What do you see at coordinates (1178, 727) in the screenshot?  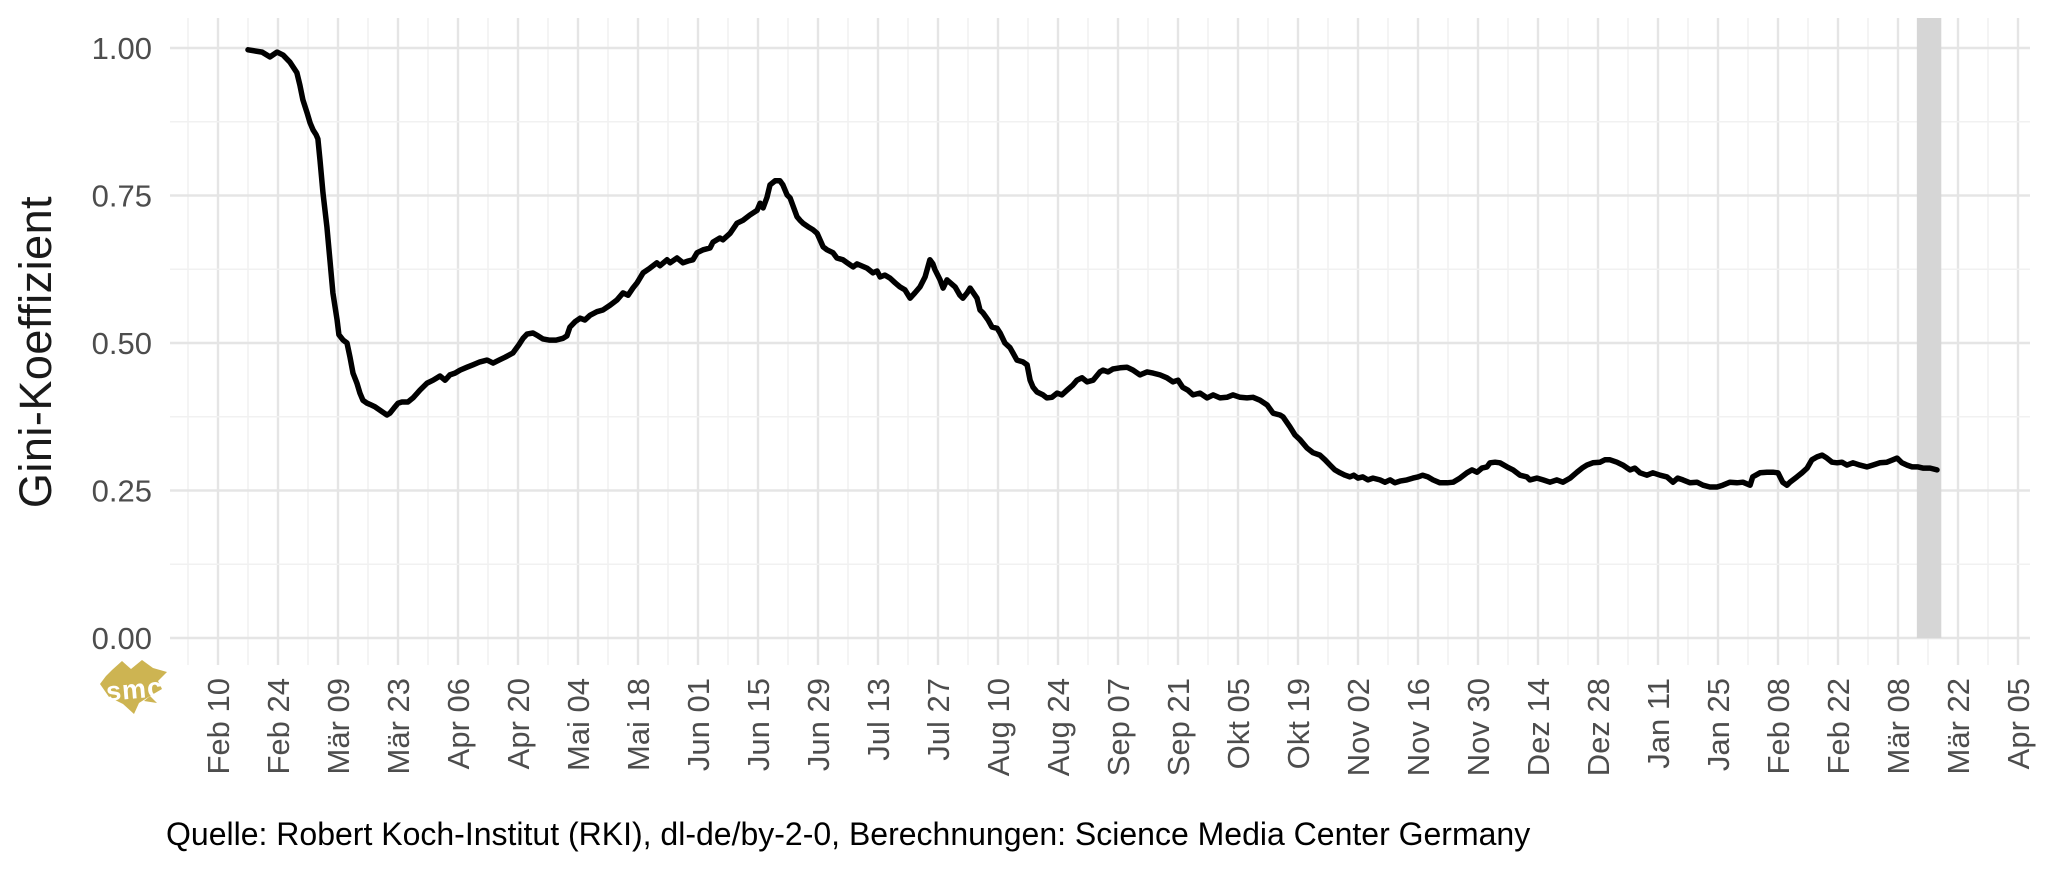 I see `x-tick-label: Sep 21` at bounding box center [1178, 727].